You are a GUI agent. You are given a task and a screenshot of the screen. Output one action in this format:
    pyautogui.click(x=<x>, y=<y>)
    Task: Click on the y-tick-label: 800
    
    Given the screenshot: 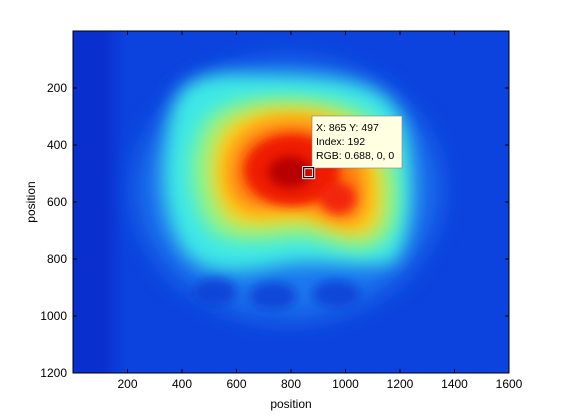 What is the action you would take?
    pyautogui.click(x=57, y=259)
    